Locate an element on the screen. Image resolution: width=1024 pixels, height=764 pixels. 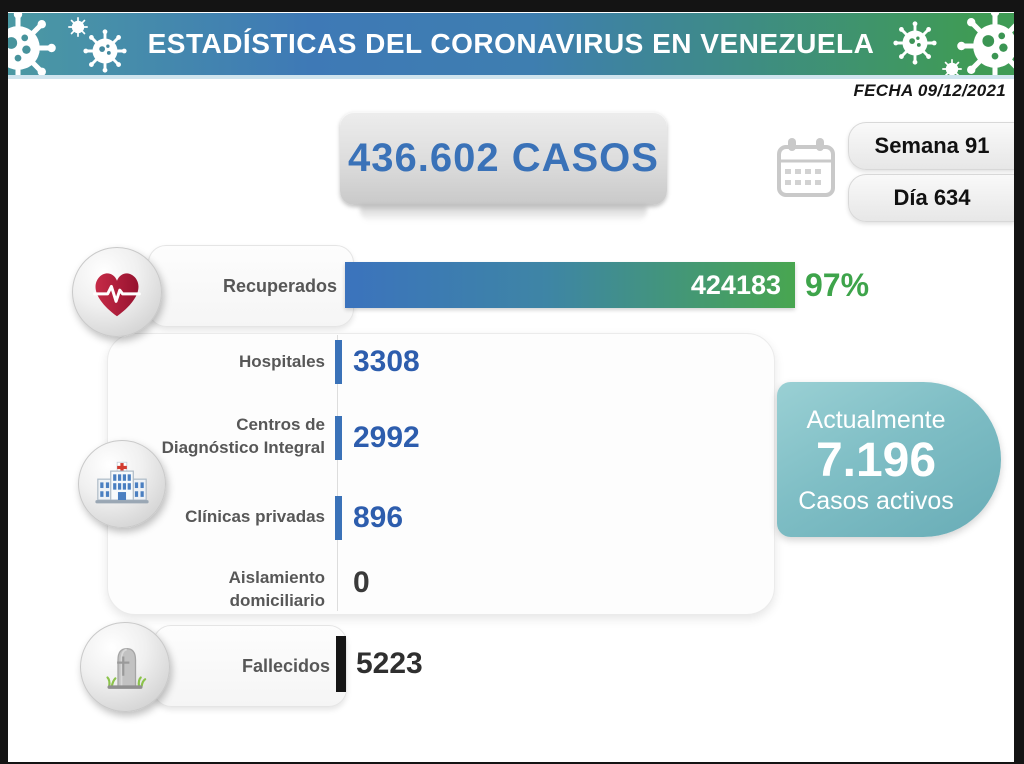
recovered-label: Recuperados is located at coordinates (279, 285).